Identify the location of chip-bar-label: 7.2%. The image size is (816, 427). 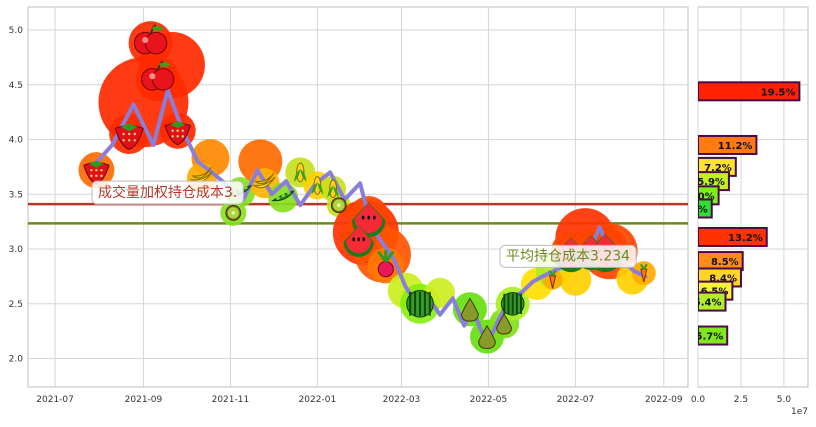
(718, 168).